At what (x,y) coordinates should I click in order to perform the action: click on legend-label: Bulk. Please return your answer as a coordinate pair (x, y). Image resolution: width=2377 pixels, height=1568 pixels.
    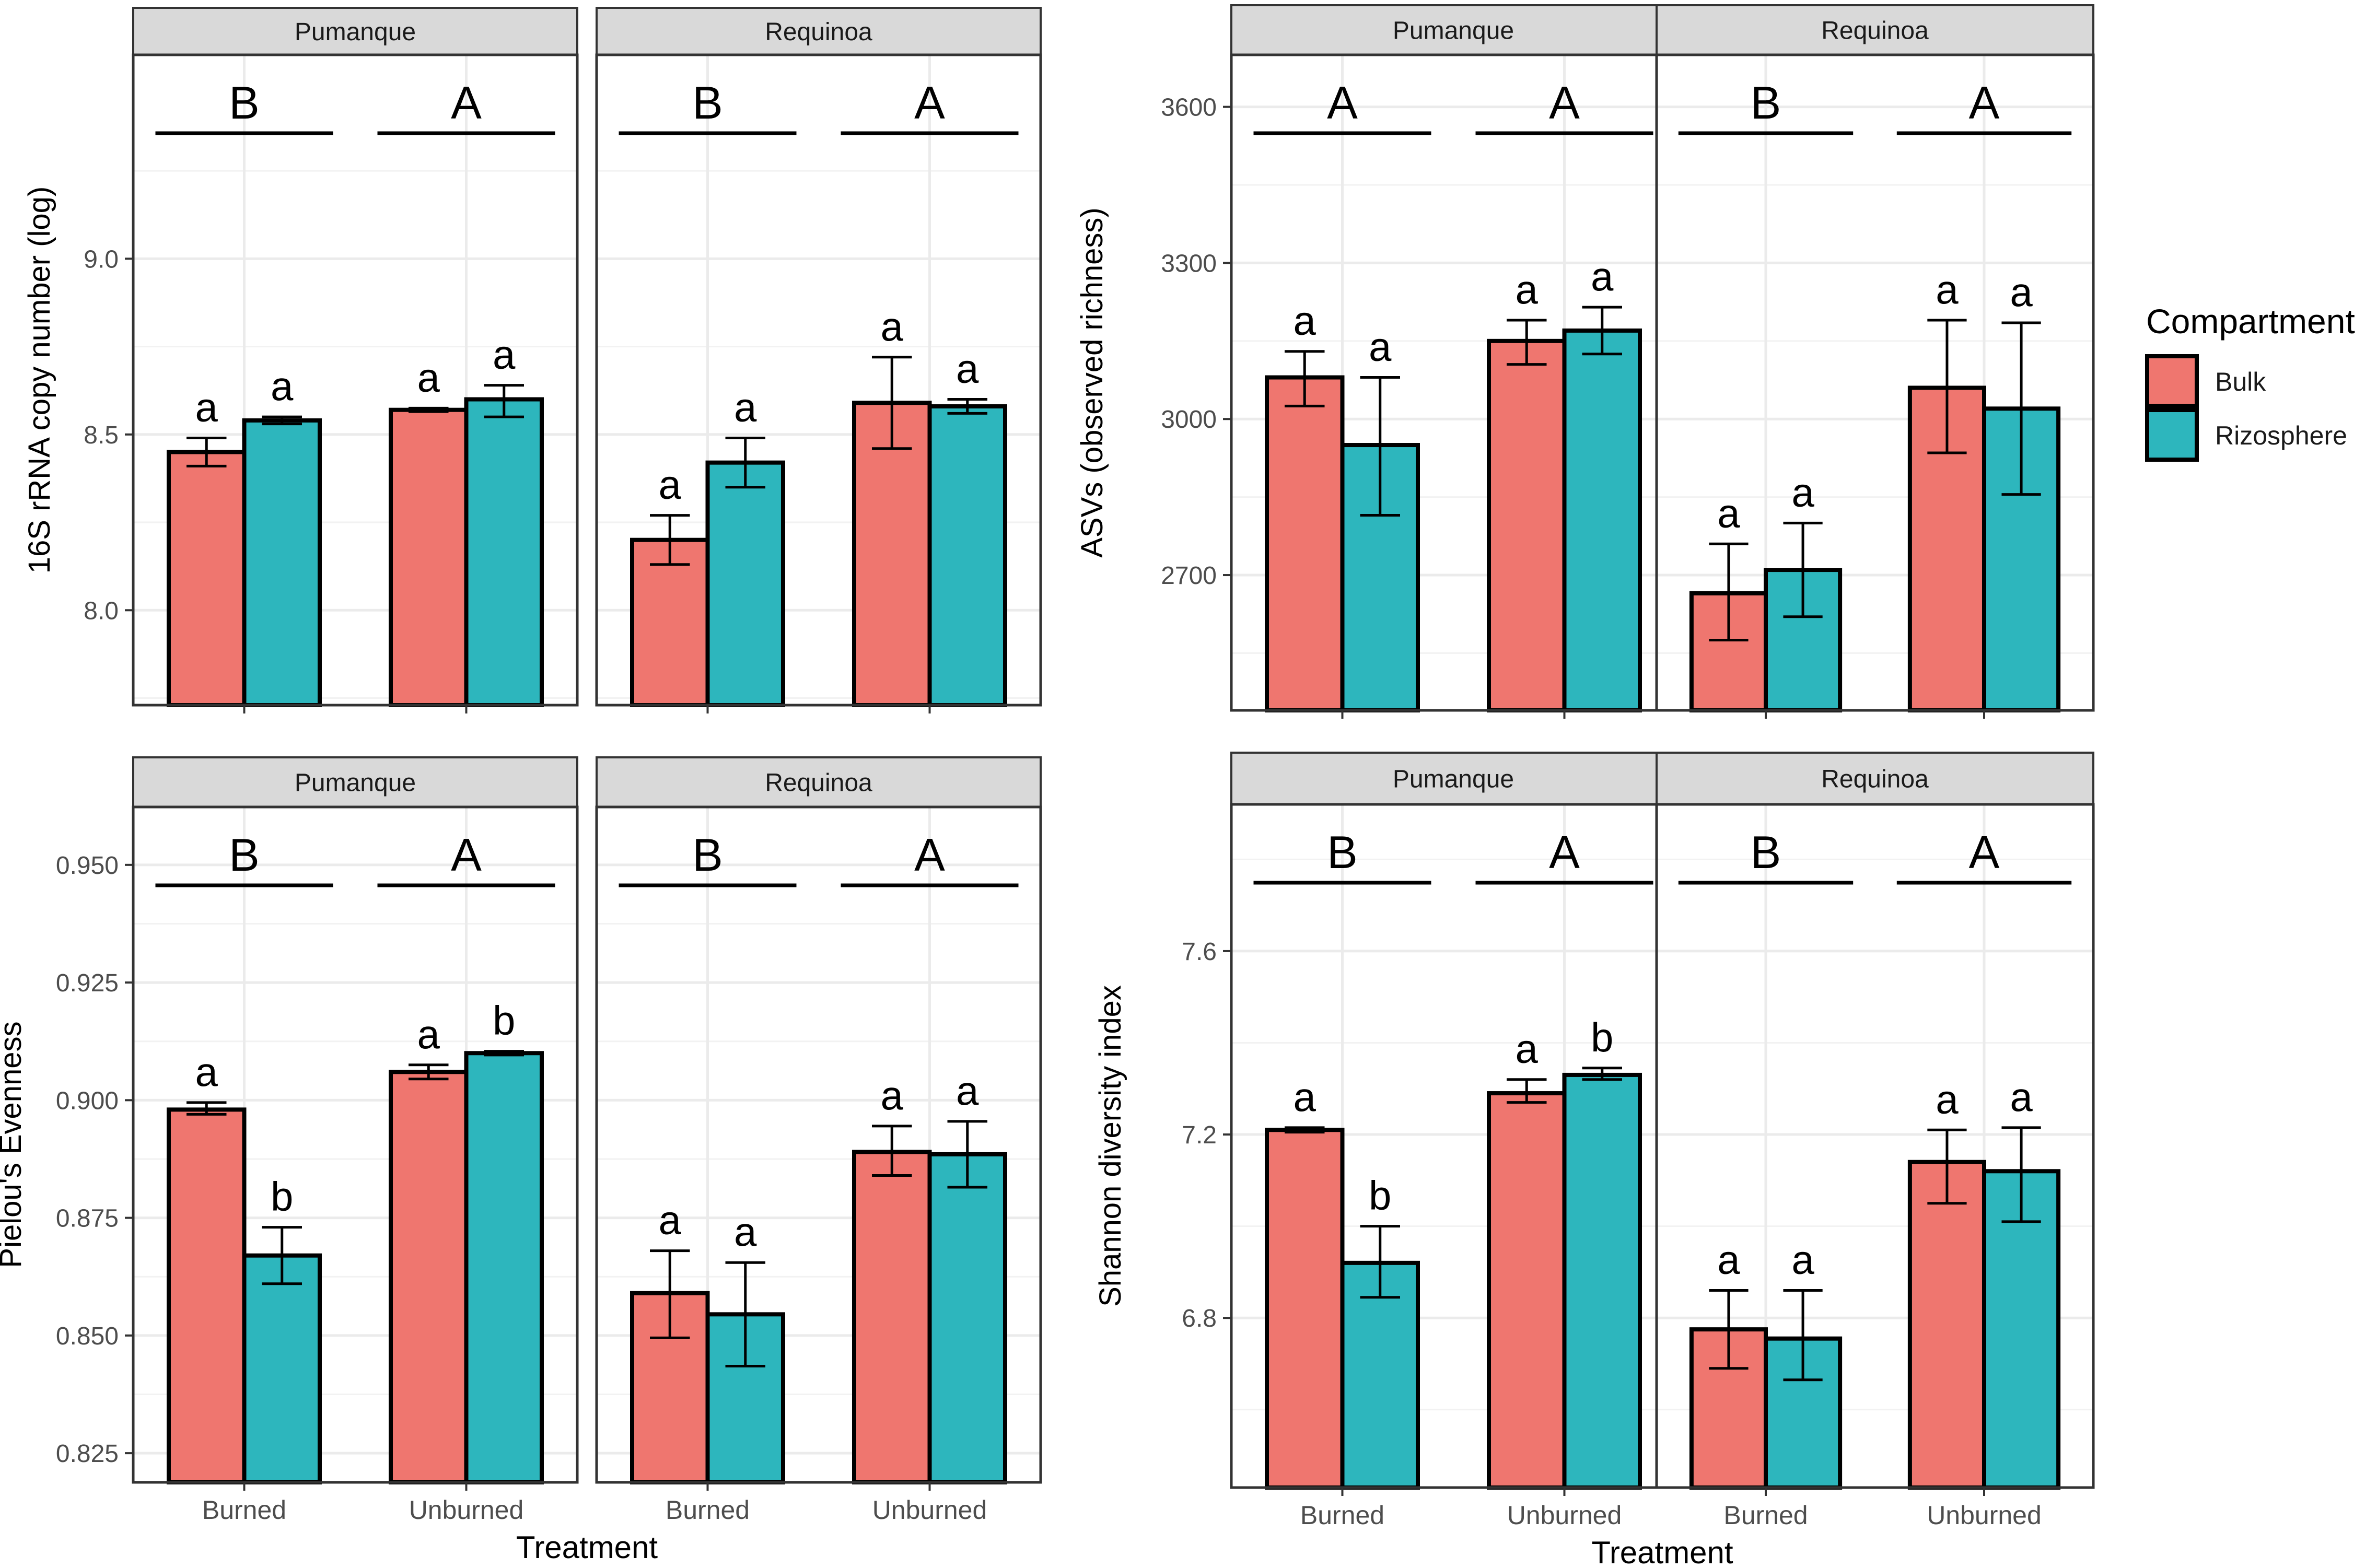
    Looking at the image, I should click on (2240, 381).